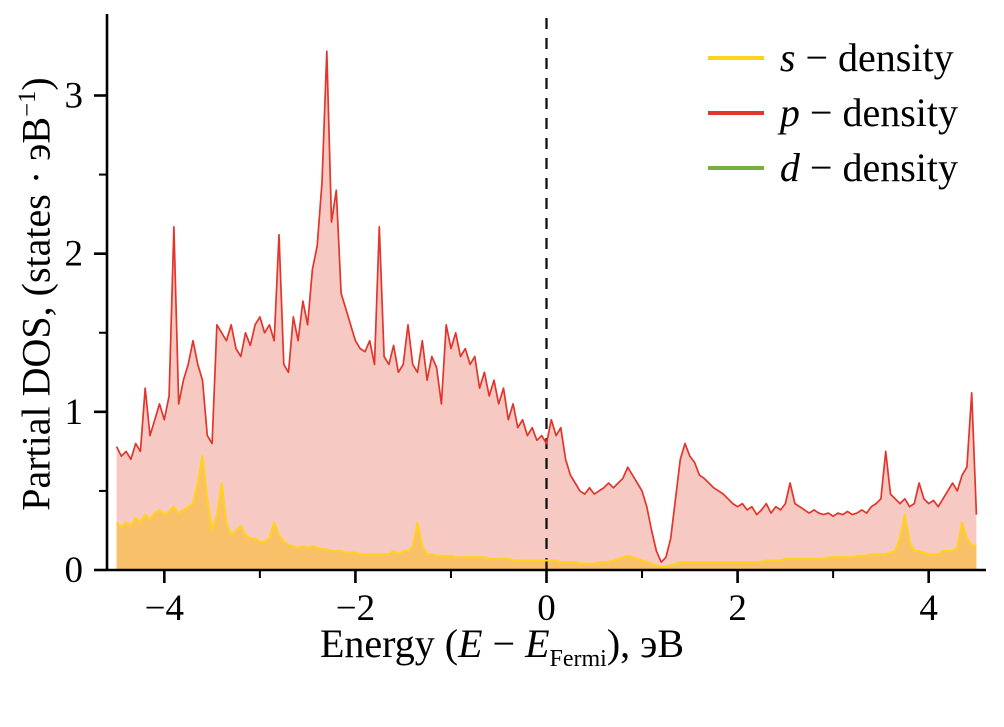 This screenshot has width=1004, height=727. I want to click on x-tick-label: 4, so click(928, 608).